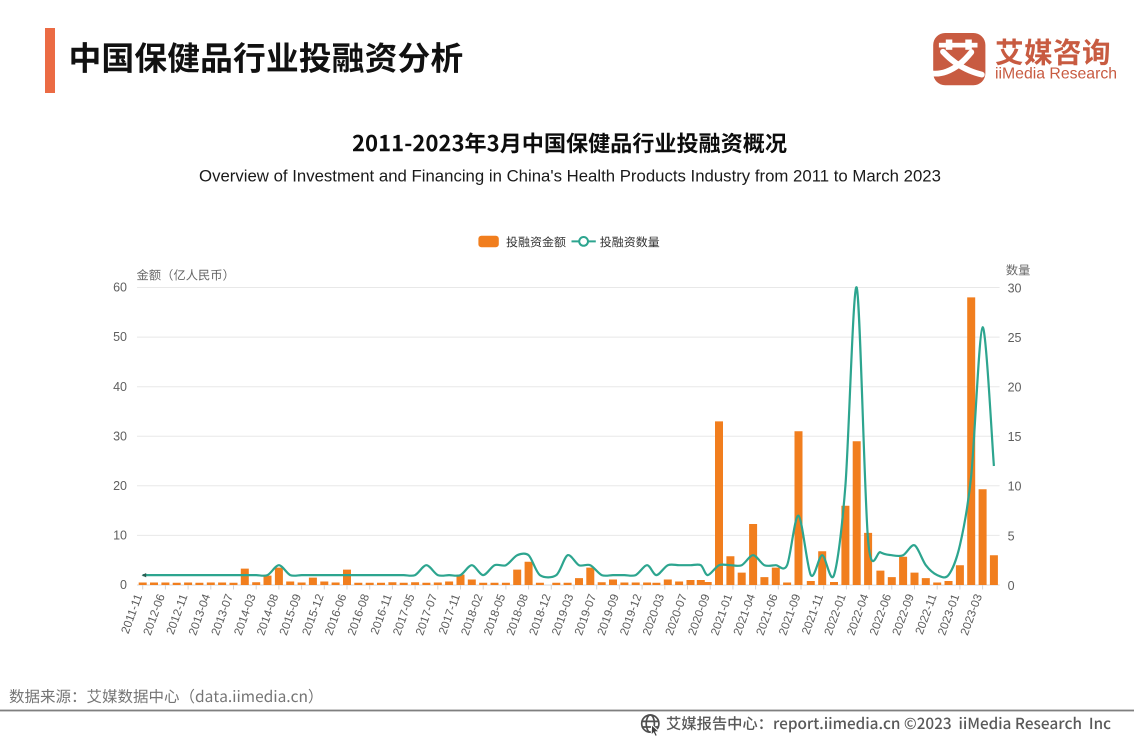 The height and width of the screenshot is (737, 1134). I want to click on svg-text: 15, so click(1015, 437).